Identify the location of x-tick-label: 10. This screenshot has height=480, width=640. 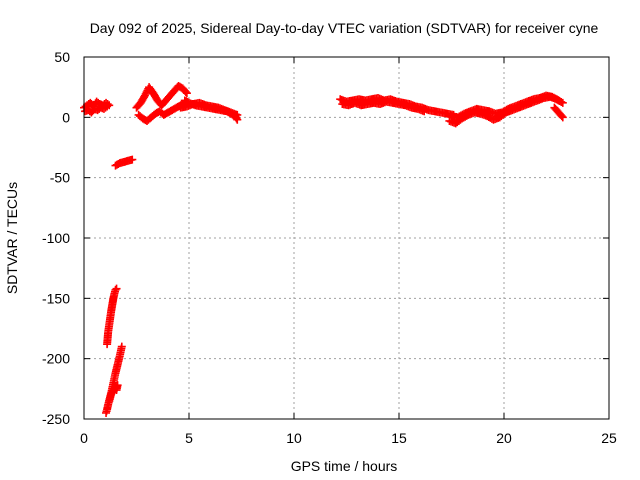
(294, 438).